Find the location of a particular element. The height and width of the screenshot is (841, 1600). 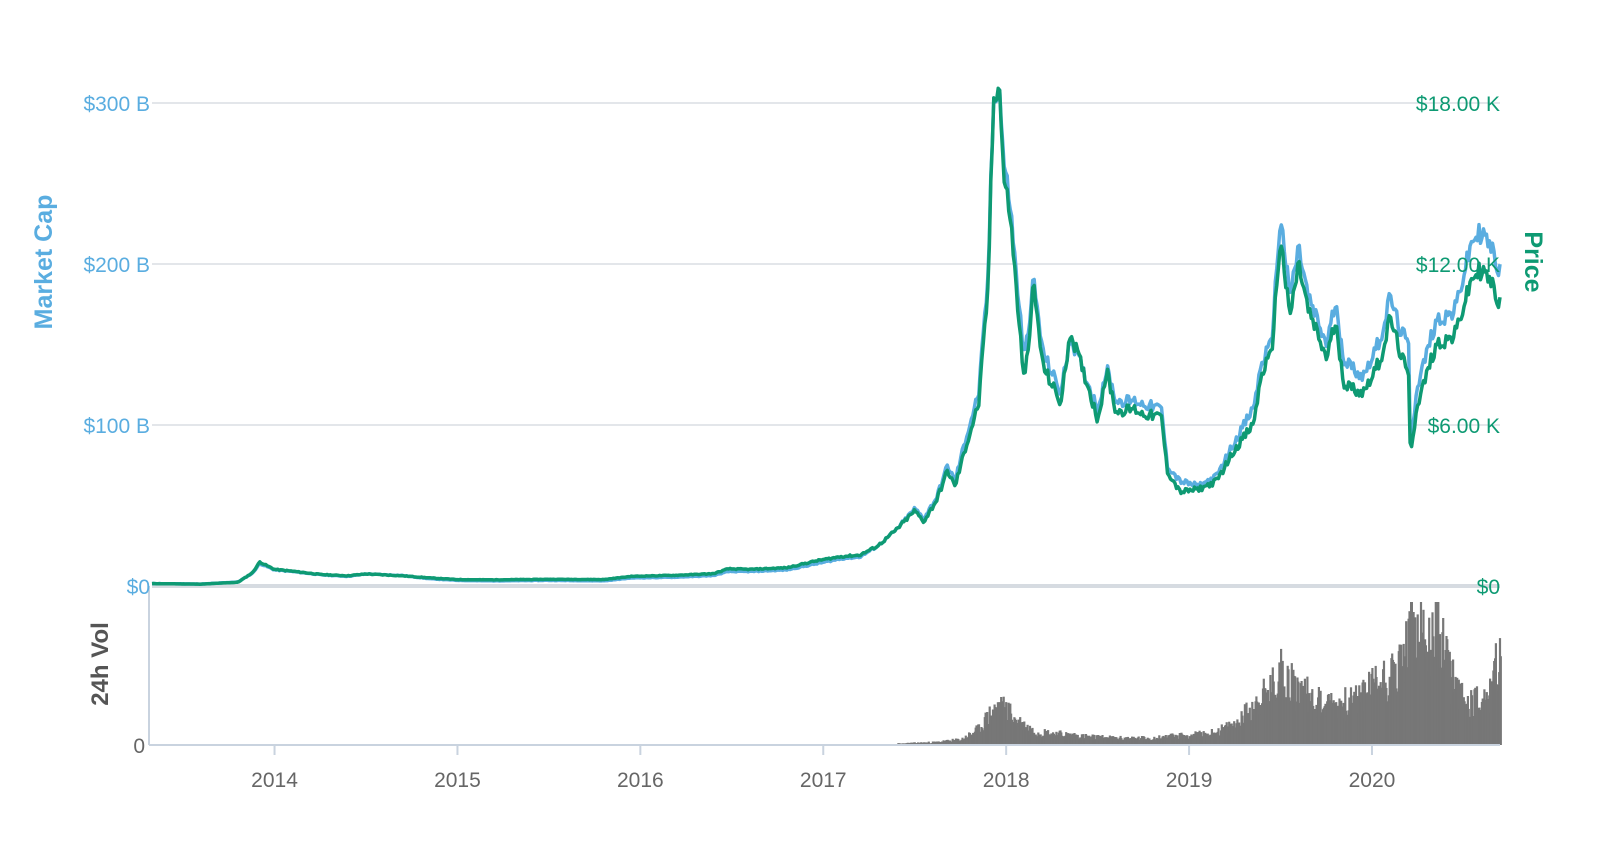

y-axis-title-left: Market Cap is located at coordinates (44, 262).